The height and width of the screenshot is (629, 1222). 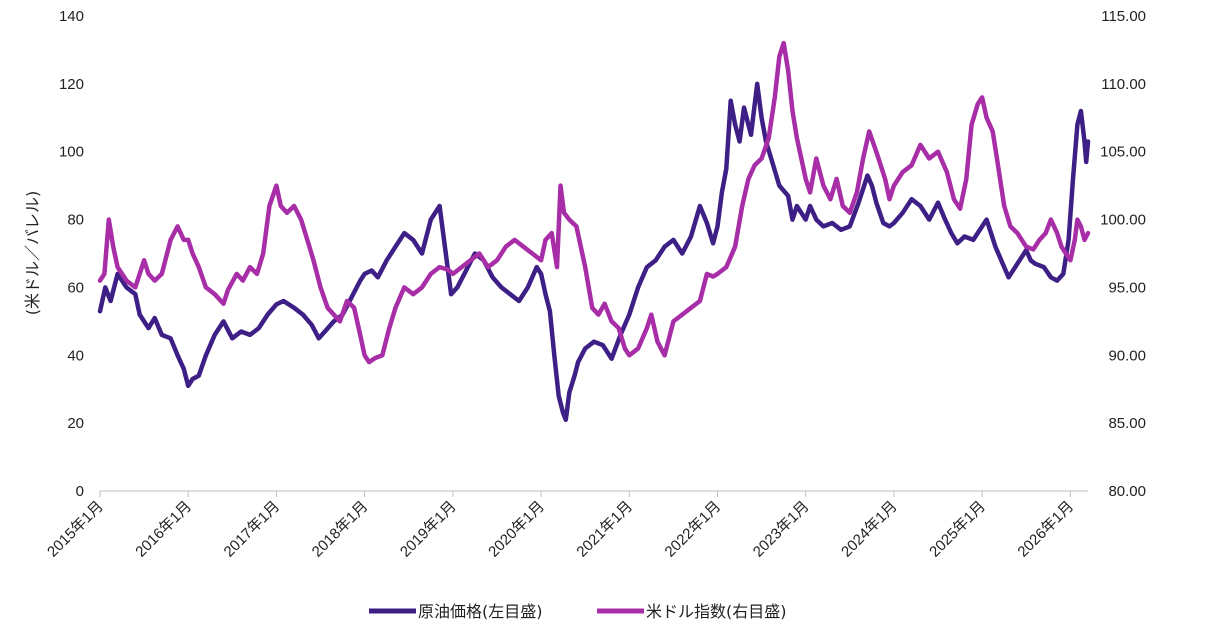 I want to click on legend-label-dollar: 米ドル指数(右目盛), so click(x=716, y=611).